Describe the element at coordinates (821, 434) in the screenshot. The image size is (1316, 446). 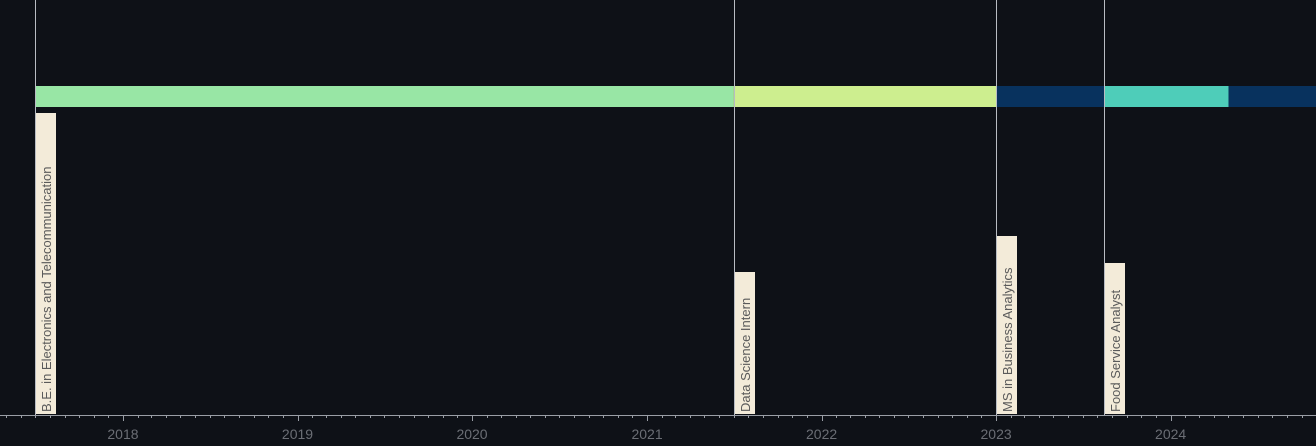
I see `x-tick-label-2022: 2022` at that location.